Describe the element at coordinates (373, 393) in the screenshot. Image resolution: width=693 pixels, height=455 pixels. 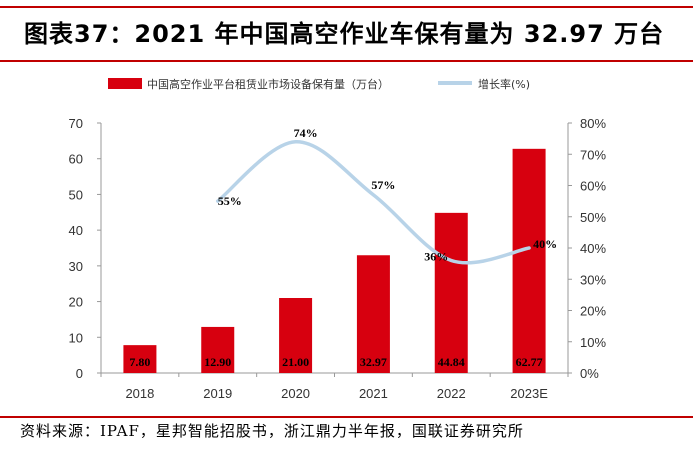
I see `x-tick-label: 2021` at that location.